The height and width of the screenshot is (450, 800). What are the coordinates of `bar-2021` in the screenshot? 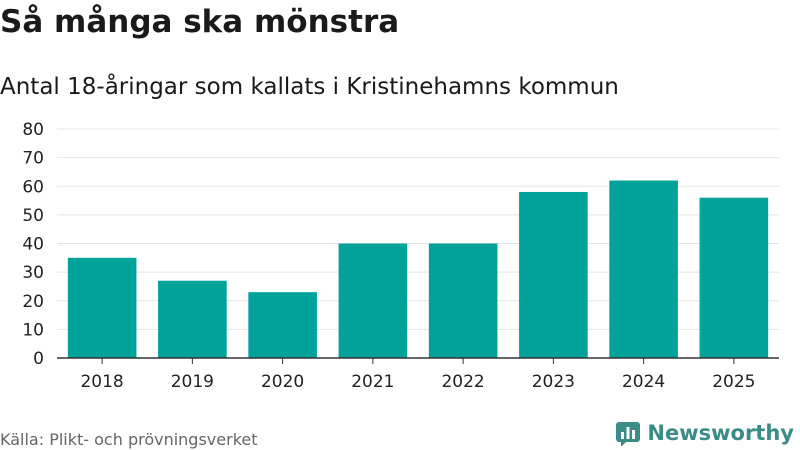 It's located at (373, 301).